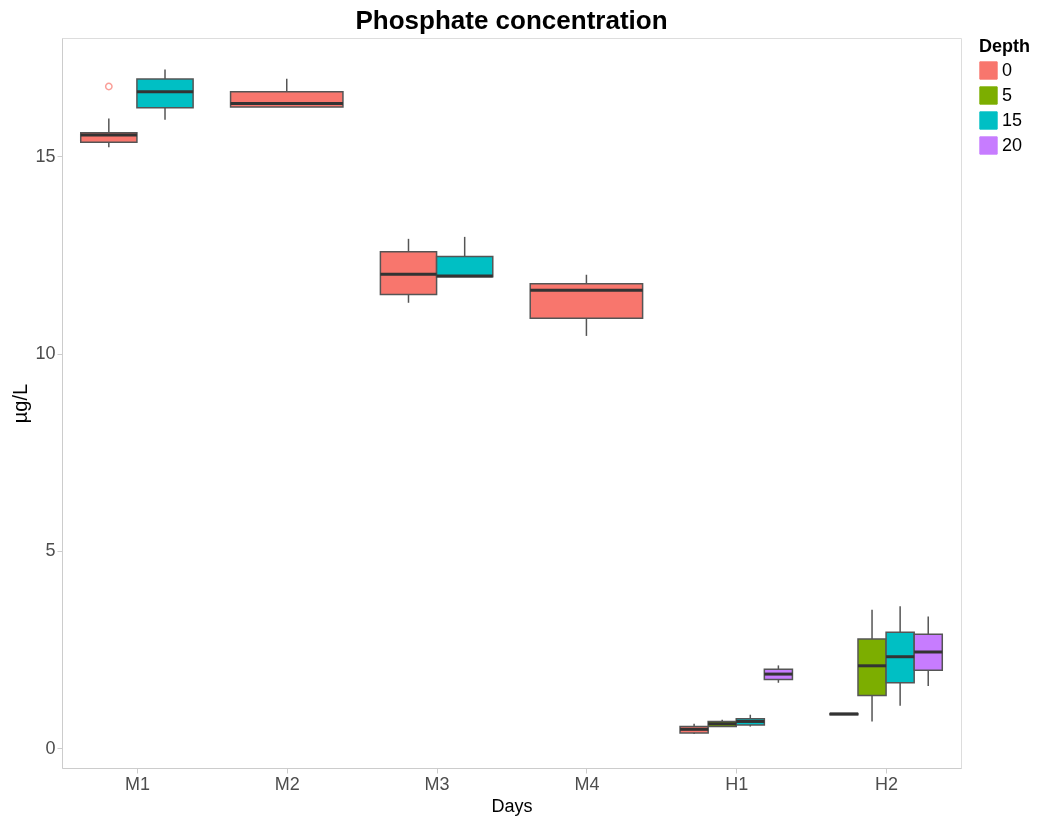 The width and height of the screenshot is (1048, 833). What do you see at coordinates (1007, 69) in the screenshot?
I see `legend-label: 0` at bounding box center [1007, 69].